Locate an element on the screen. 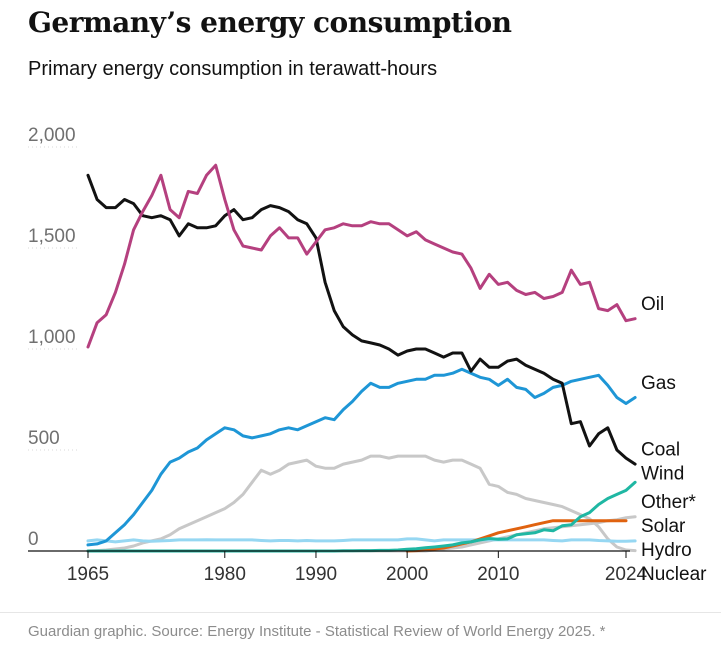 The image size is (721, 647). series-label-other: Other* is located at coordinates (669, 502).